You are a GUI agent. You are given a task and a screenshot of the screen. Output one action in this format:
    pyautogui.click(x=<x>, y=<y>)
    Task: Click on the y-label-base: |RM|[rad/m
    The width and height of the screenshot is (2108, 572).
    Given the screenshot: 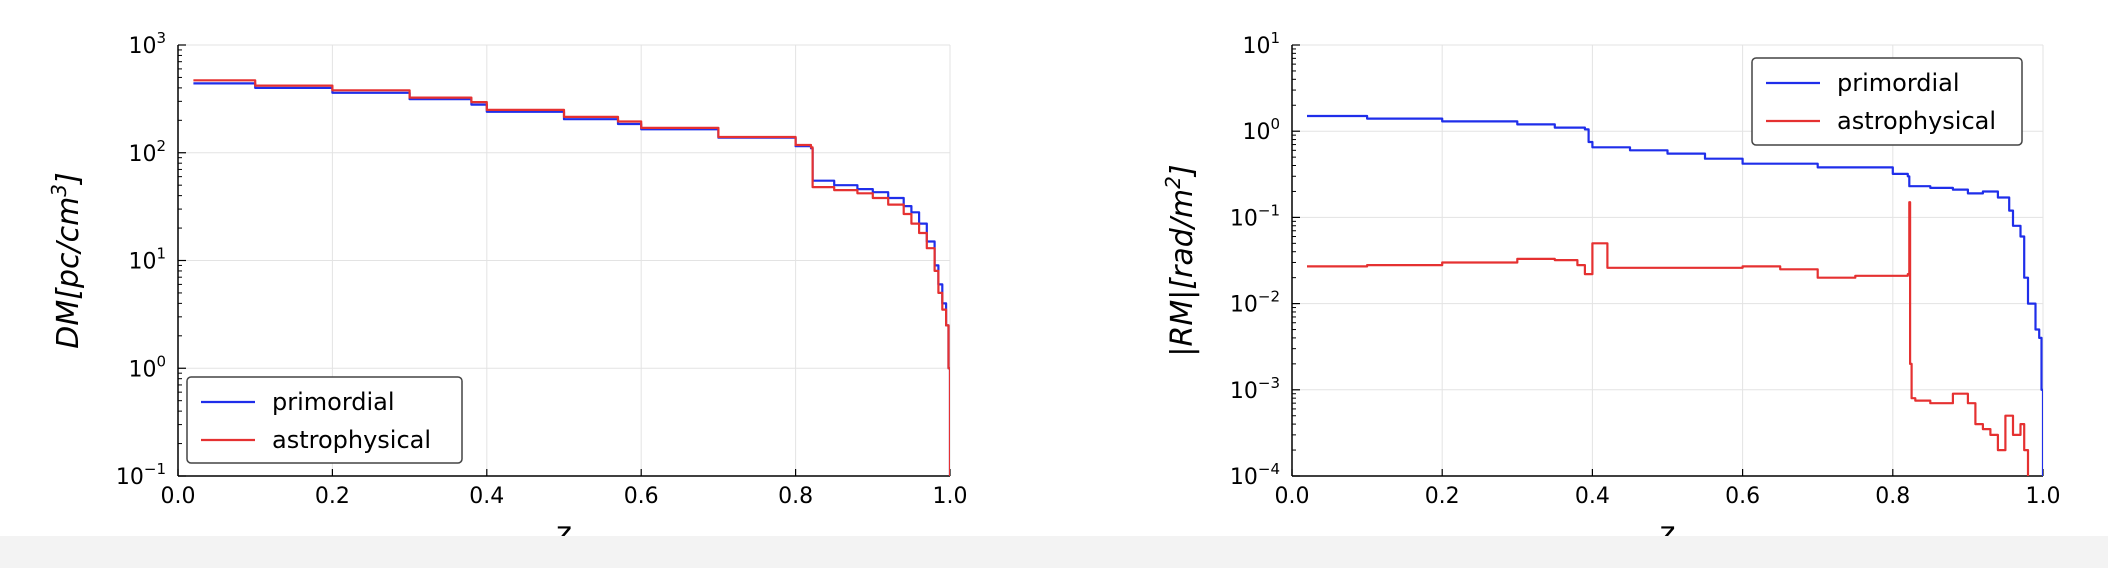 What is the action you would take?
    pyautogui.click(x=1182, y=273)
    